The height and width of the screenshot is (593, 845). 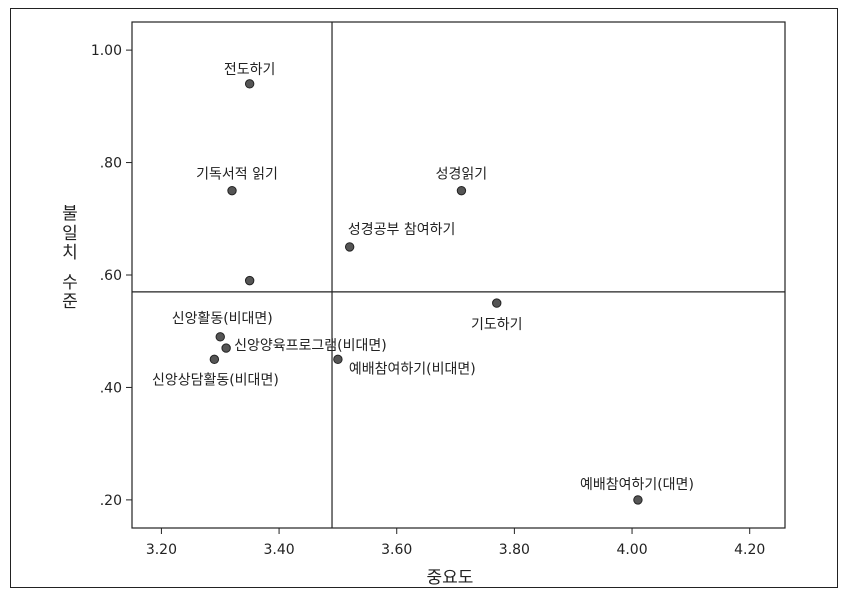 I want to click on data-point-label: 성경공부 참여하기, so click(x=402, y=230).